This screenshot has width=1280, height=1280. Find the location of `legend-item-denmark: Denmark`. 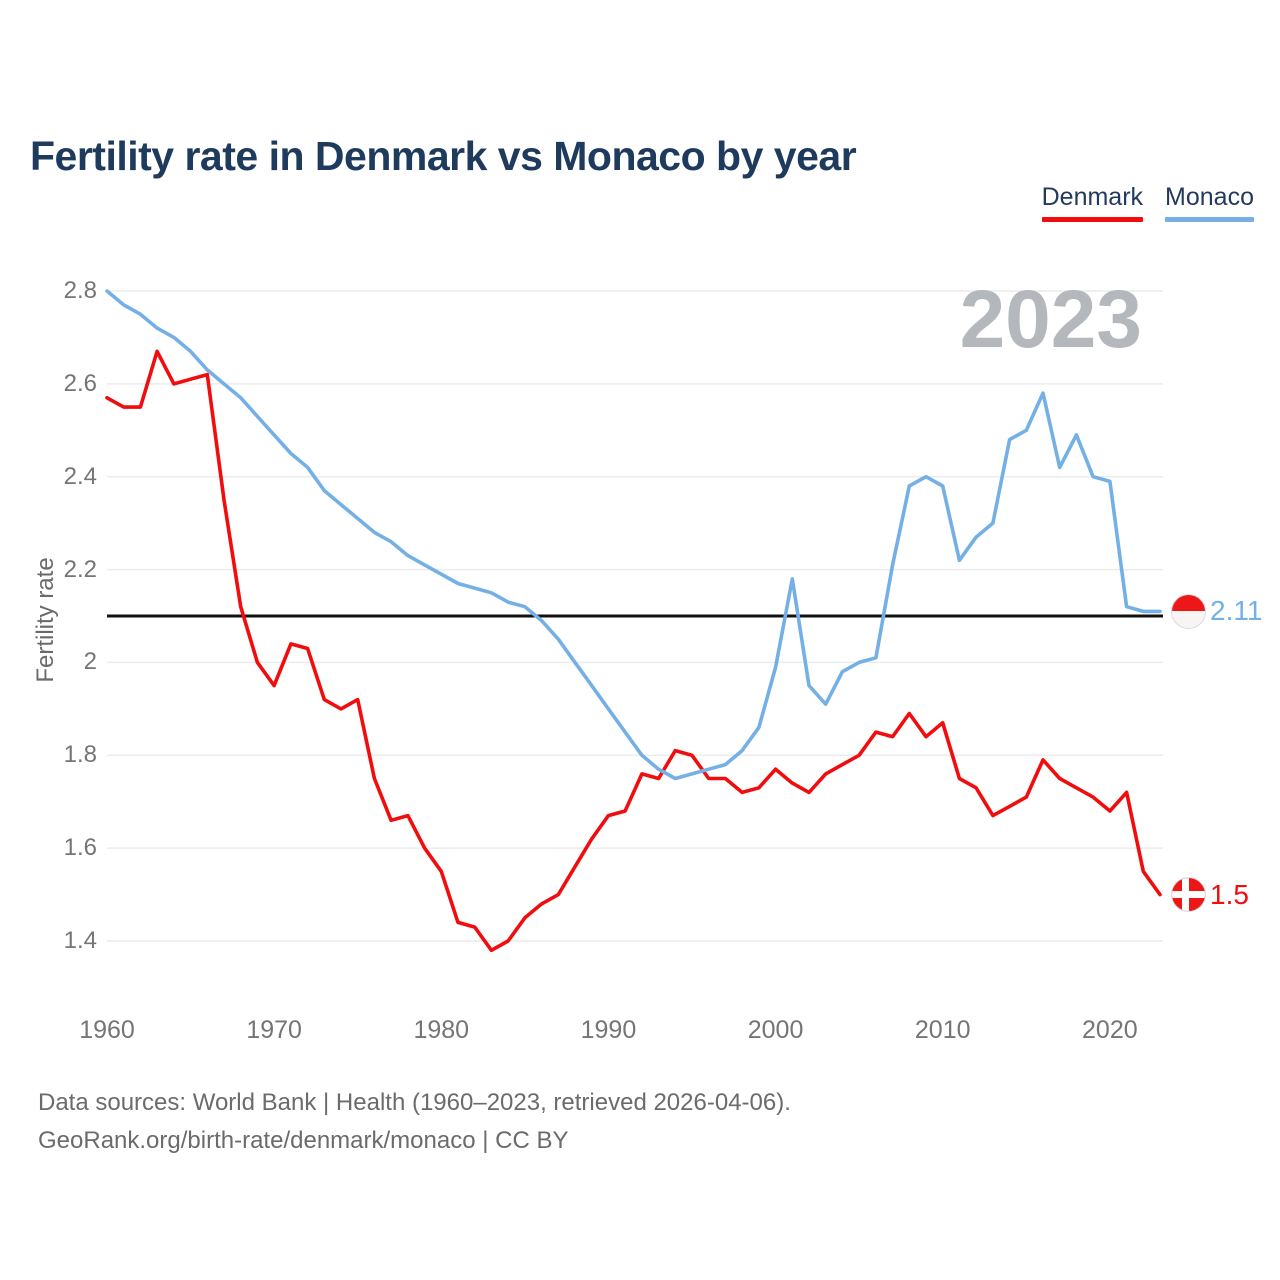

legend-item-denmark: Denmark is located at coordinates (1092, 202).